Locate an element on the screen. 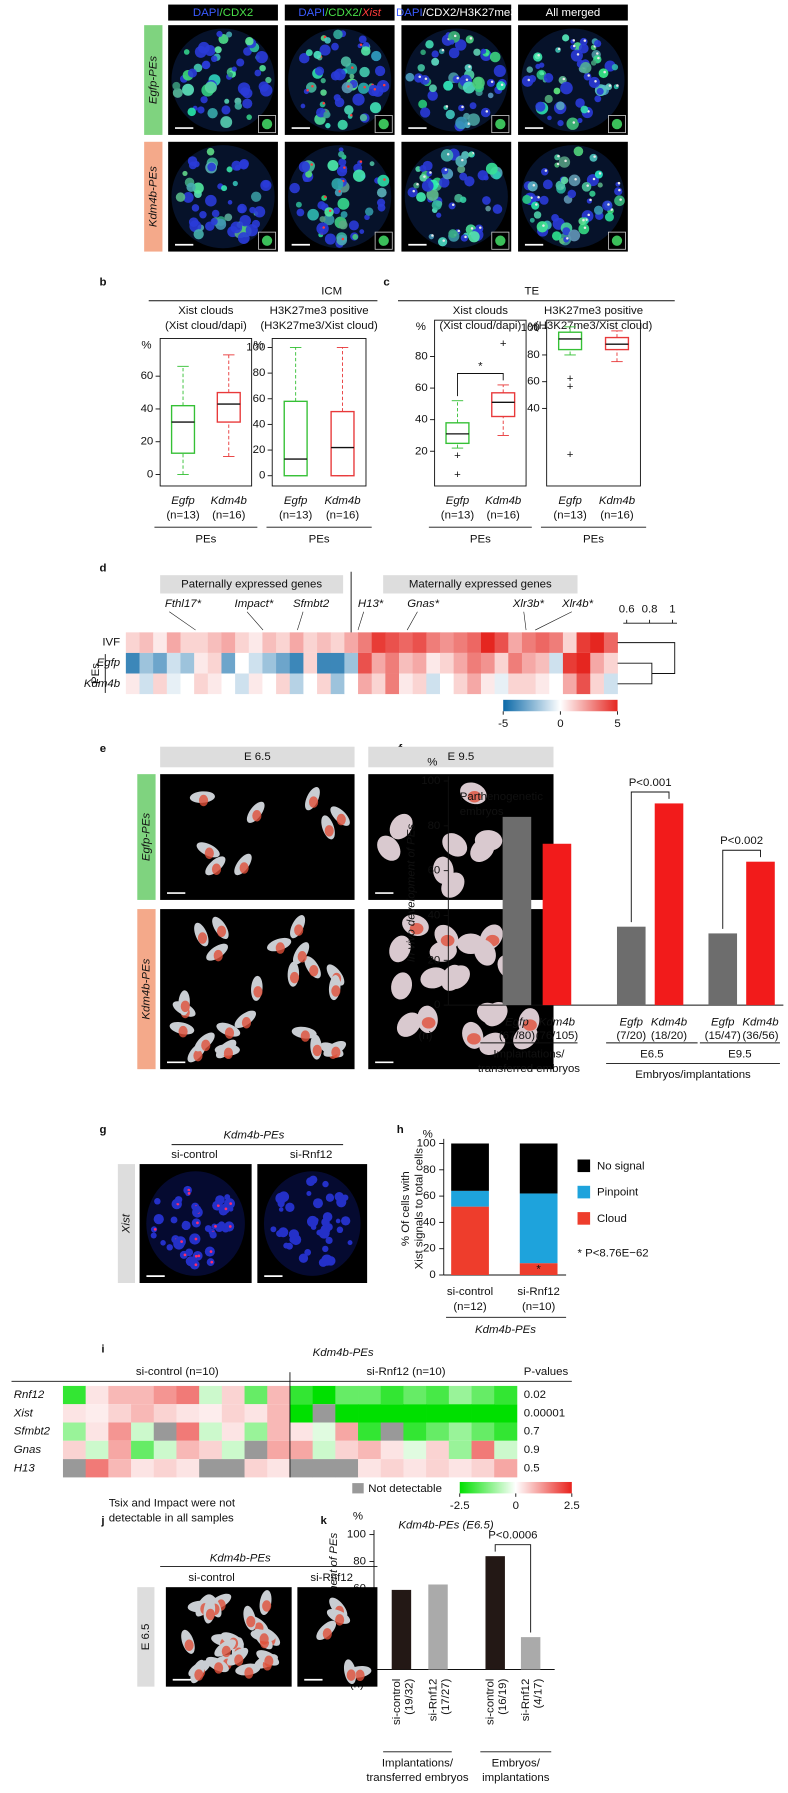  gene-label: H13* is located at coordinates (371, 604).